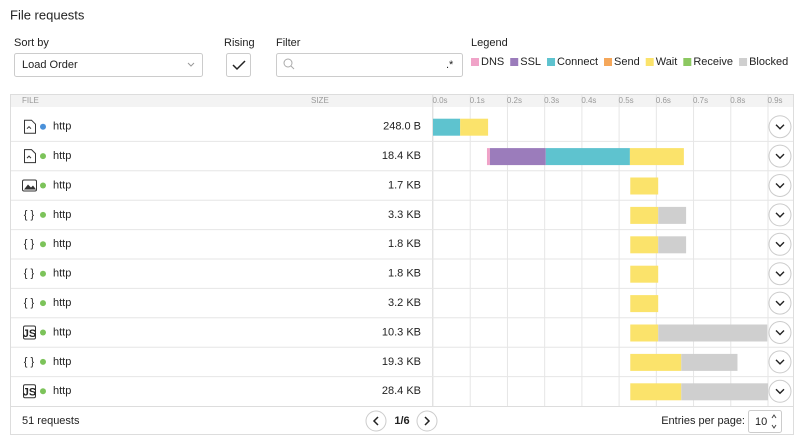  What do you see at coordinates (288, 43) in the screenshot?
I see `filter-label: Filter` at bounding box center [288, 43].